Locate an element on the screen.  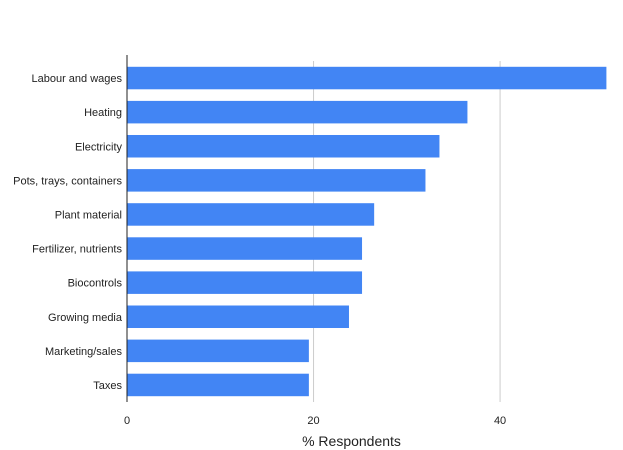
category-label: Heating is located at coordinates (103, 113).